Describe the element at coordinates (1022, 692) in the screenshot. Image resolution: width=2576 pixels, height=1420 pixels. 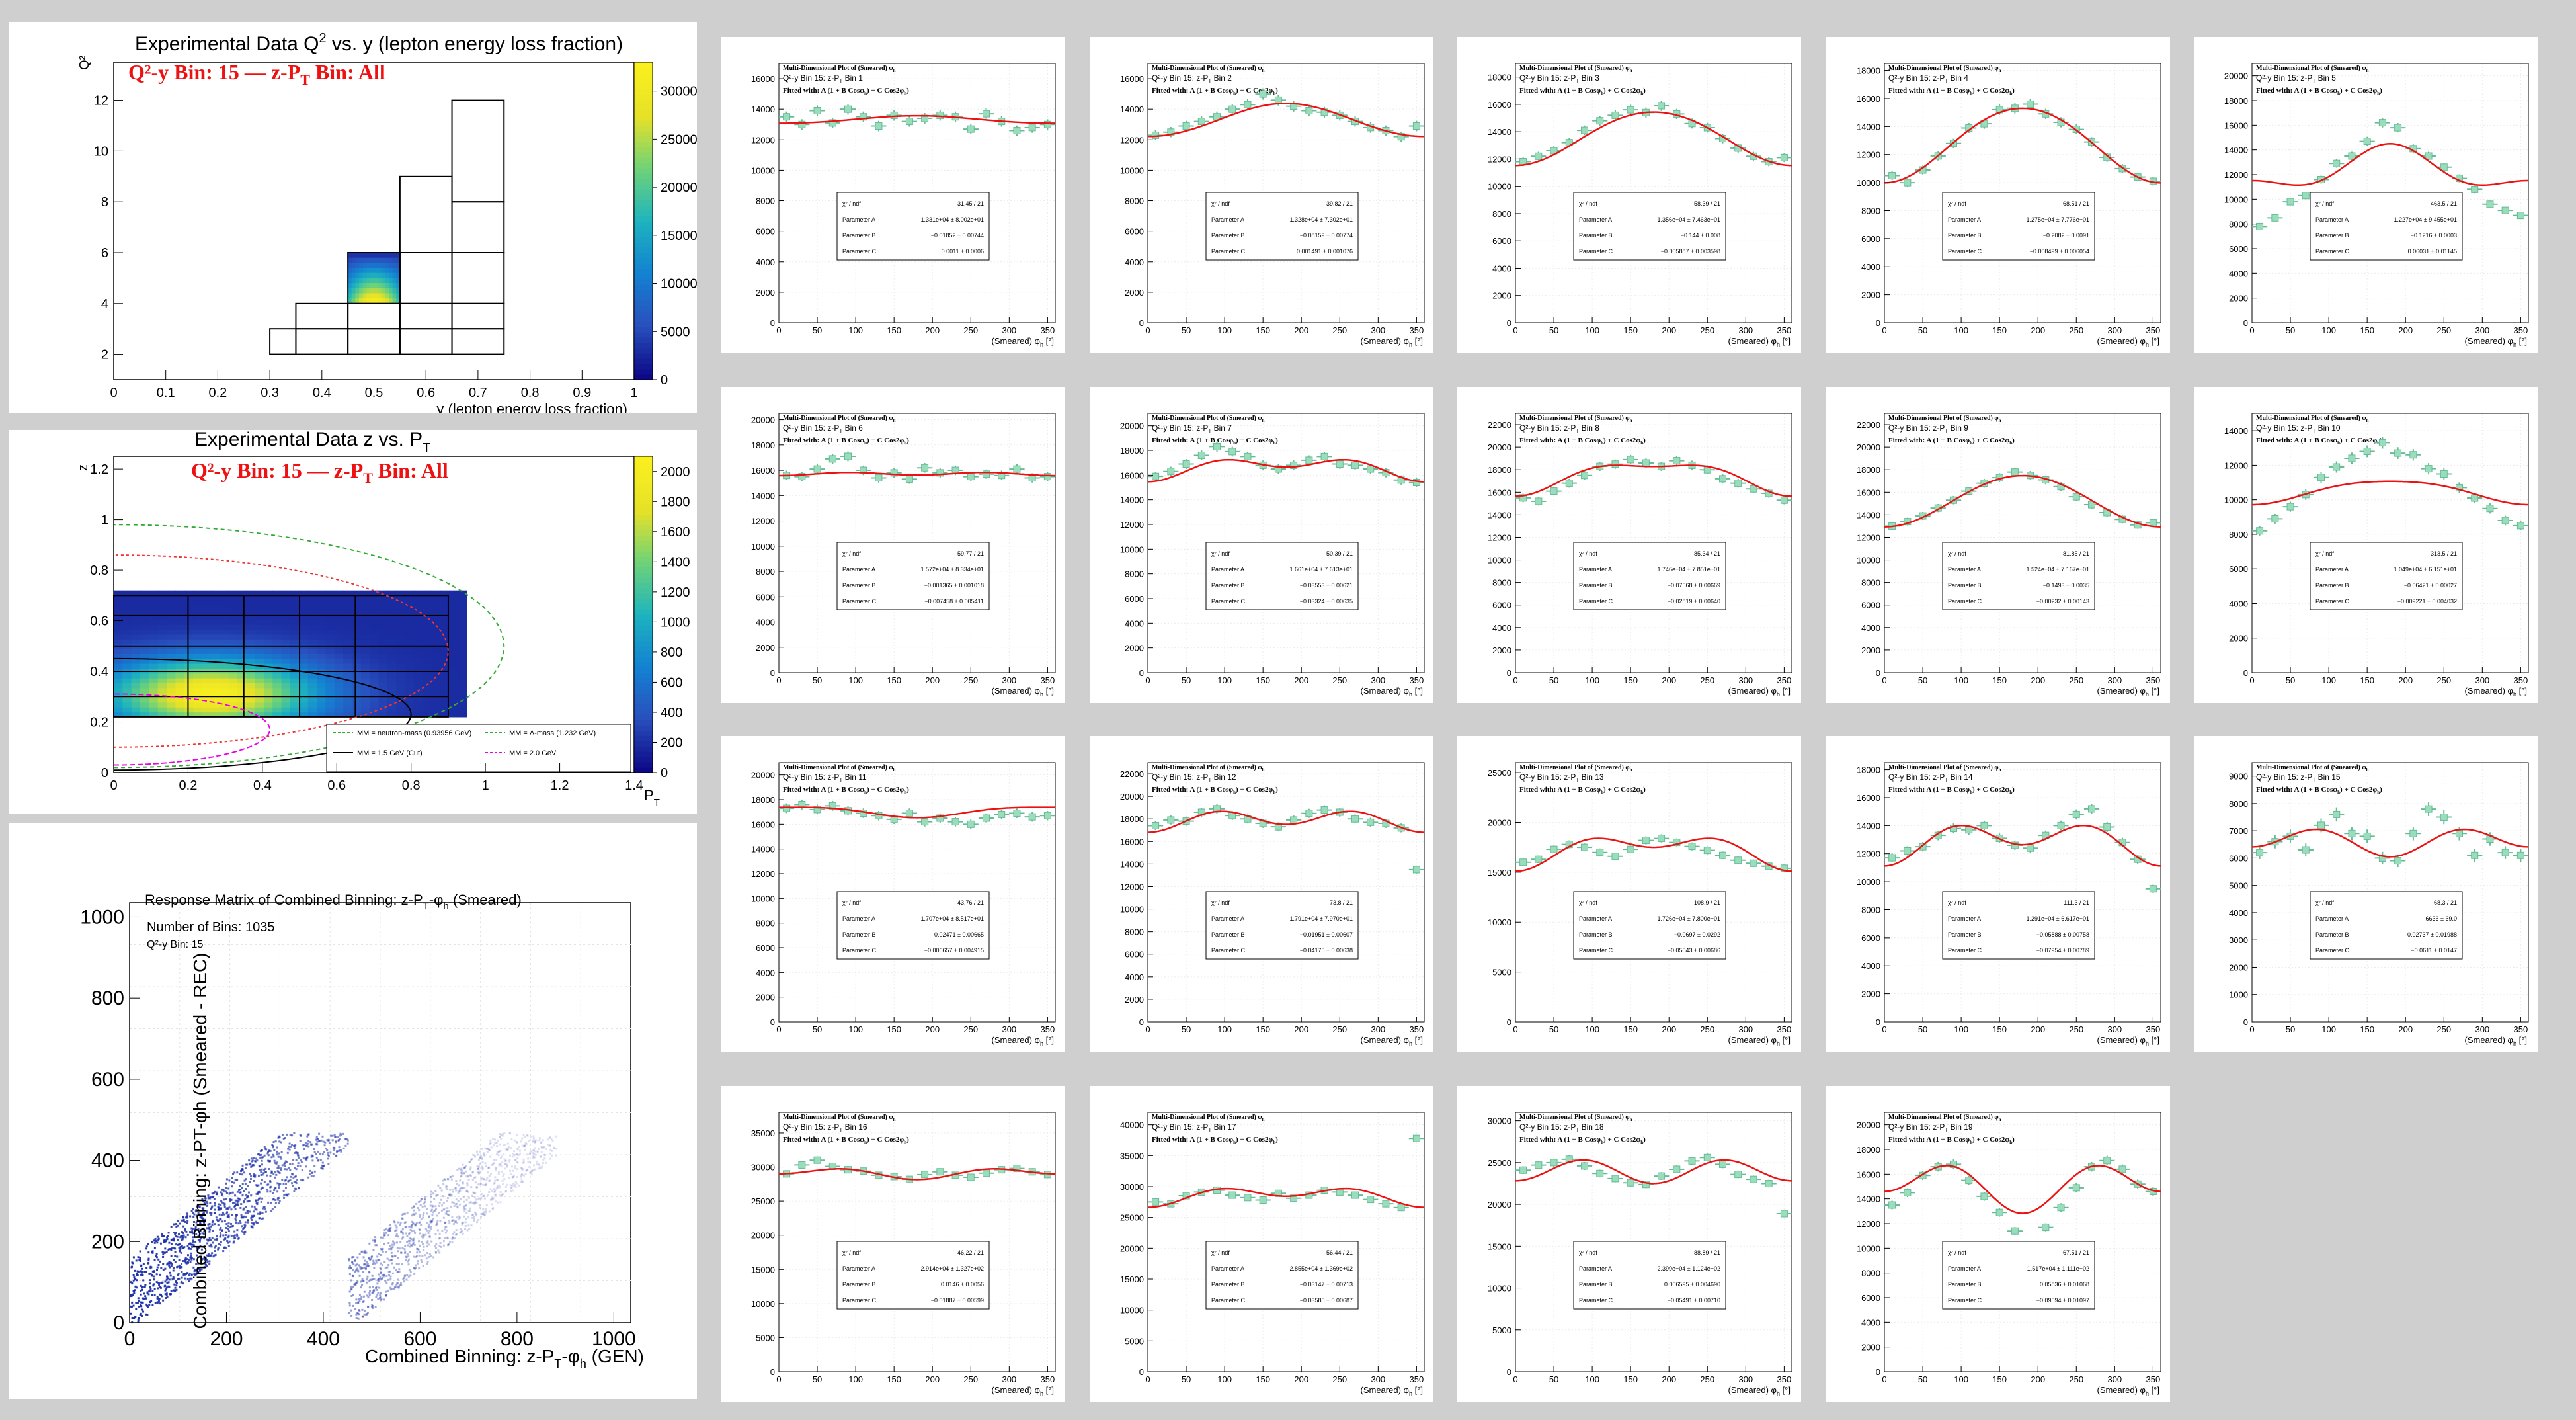
I see `fit-xlabel: (Smeared) φh [°]` at that location.